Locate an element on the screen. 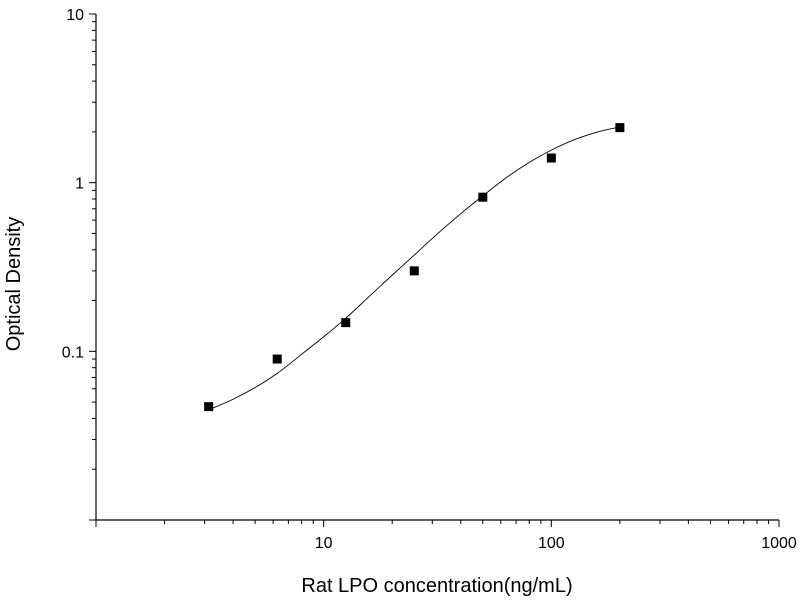 The height and width of the screenshot is (600, 800). x-tick-label: 100 is located at coordinates (551, 543).